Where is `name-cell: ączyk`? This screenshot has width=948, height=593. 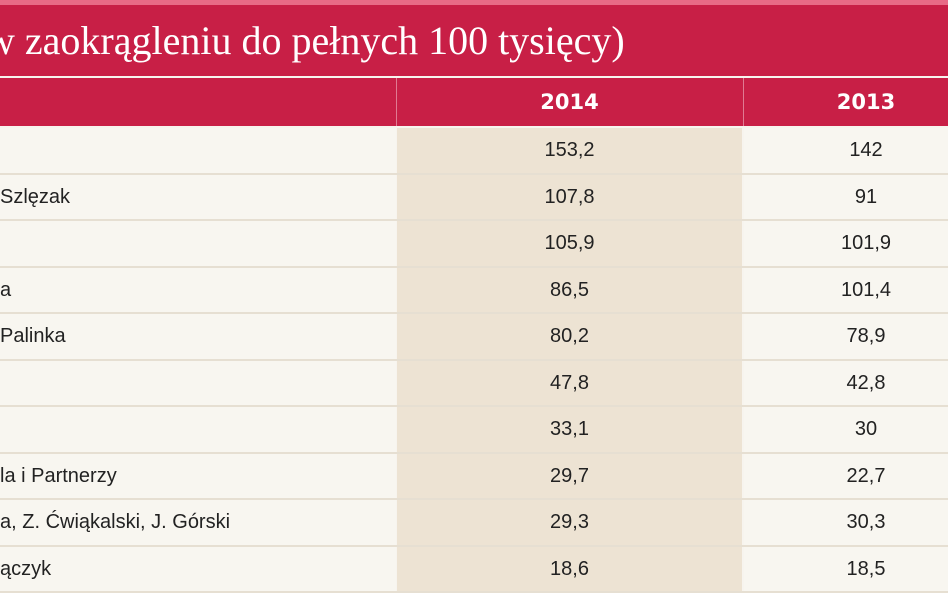
name-cell: ączyk is located at coordinates (198, 568).